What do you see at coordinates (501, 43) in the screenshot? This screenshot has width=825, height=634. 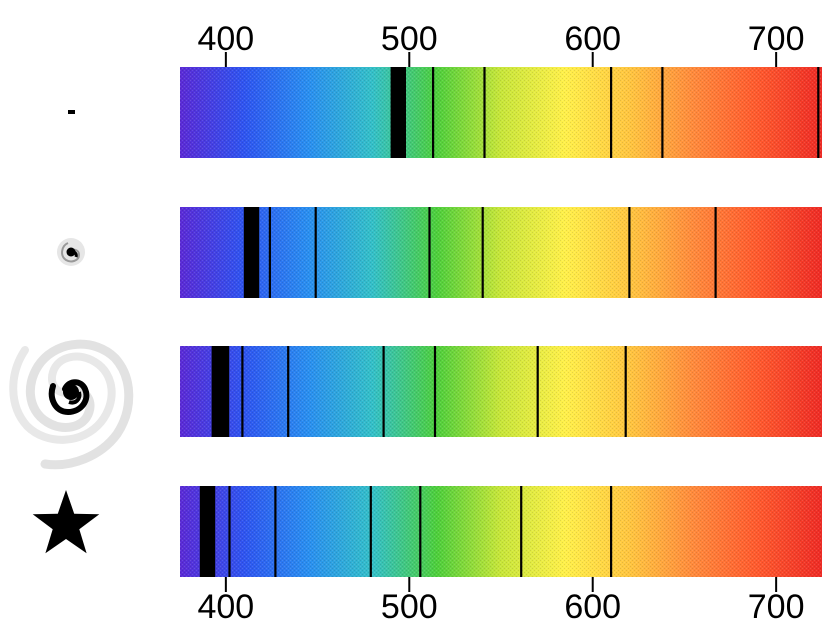 I see `top-axis: 400 500 600 700` at bounding box center [501, 43].